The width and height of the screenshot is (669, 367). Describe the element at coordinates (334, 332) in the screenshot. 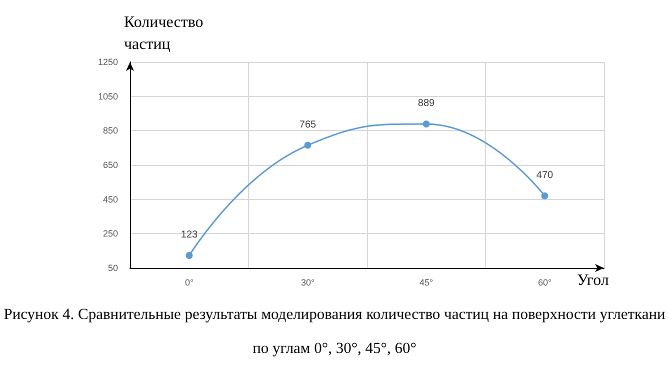

I see `text: Рисунок 4. Сравнительные результаты моделирования количество частиц на поверхности углеткани по углам 0°, 30°, 45°, 60°` at that location.